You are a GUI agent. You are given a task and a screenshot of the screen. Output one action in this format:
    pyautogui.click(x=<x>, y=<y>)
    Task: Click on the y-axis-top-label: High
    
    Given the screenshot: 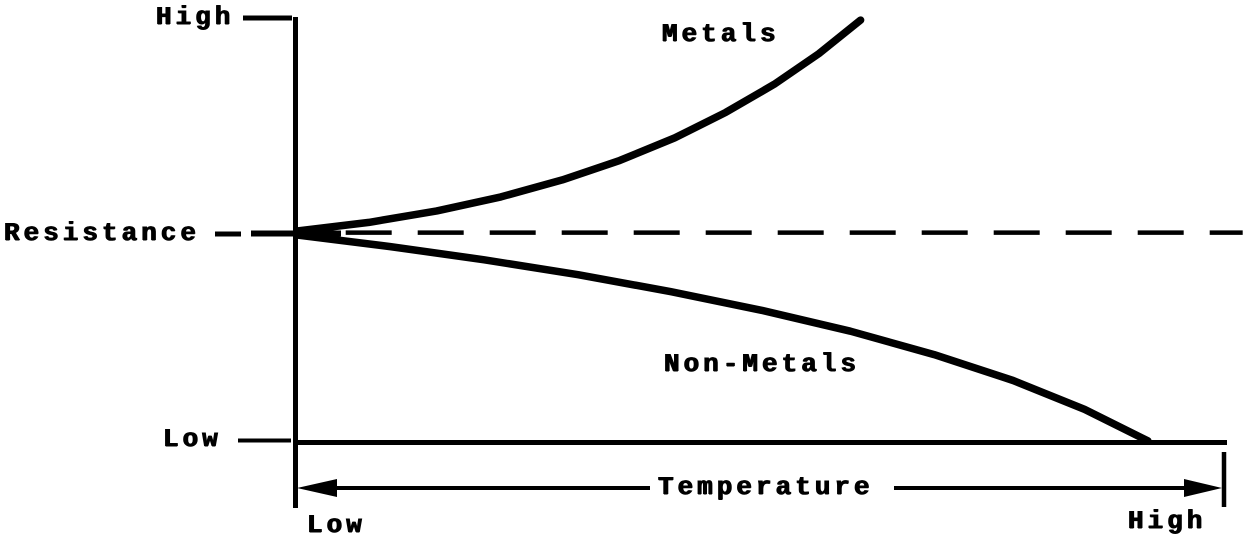 What is the action you would take?
    pyautogui.click(x=195, y=17)
    